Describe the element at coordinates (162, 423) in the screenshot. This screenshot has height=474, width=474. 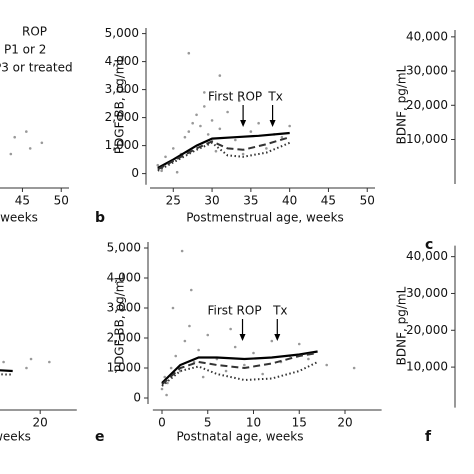
I see `x-tick-label: 0` at that location.